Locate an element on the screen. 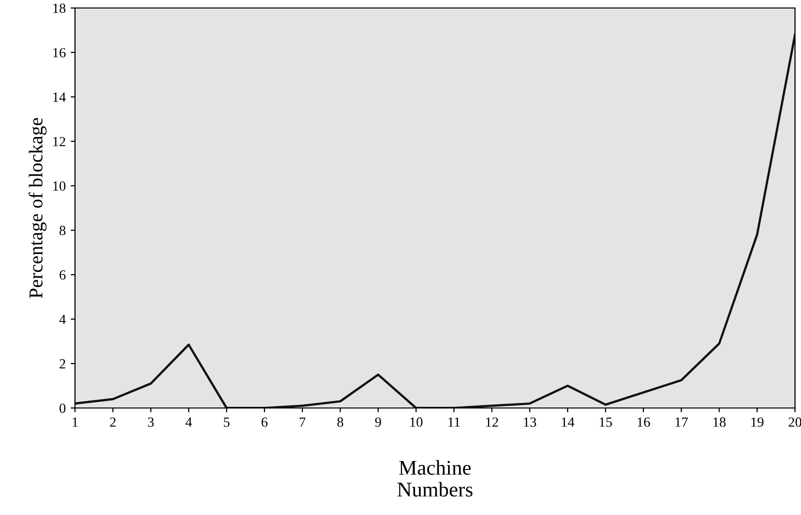 The width and height of the screenshot is (801, 515). y-tick-label: 12 is located at coordinates (59, 141).